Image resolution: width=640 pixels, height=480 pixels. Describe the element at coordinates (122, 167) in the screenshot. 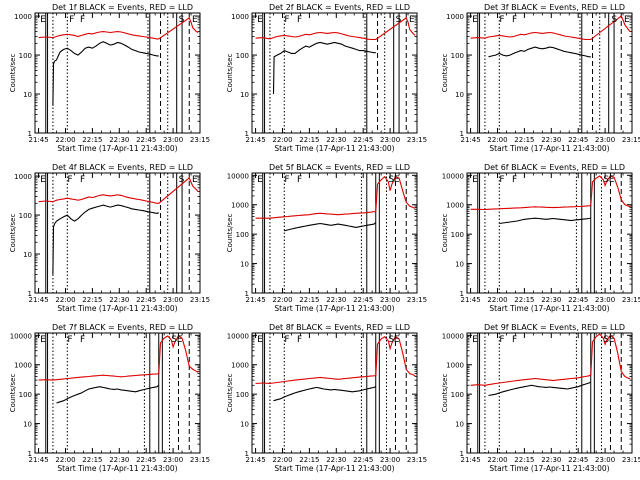

I see `panel-title: Det 4f BLACK = Events, RED = LLD` at that location.